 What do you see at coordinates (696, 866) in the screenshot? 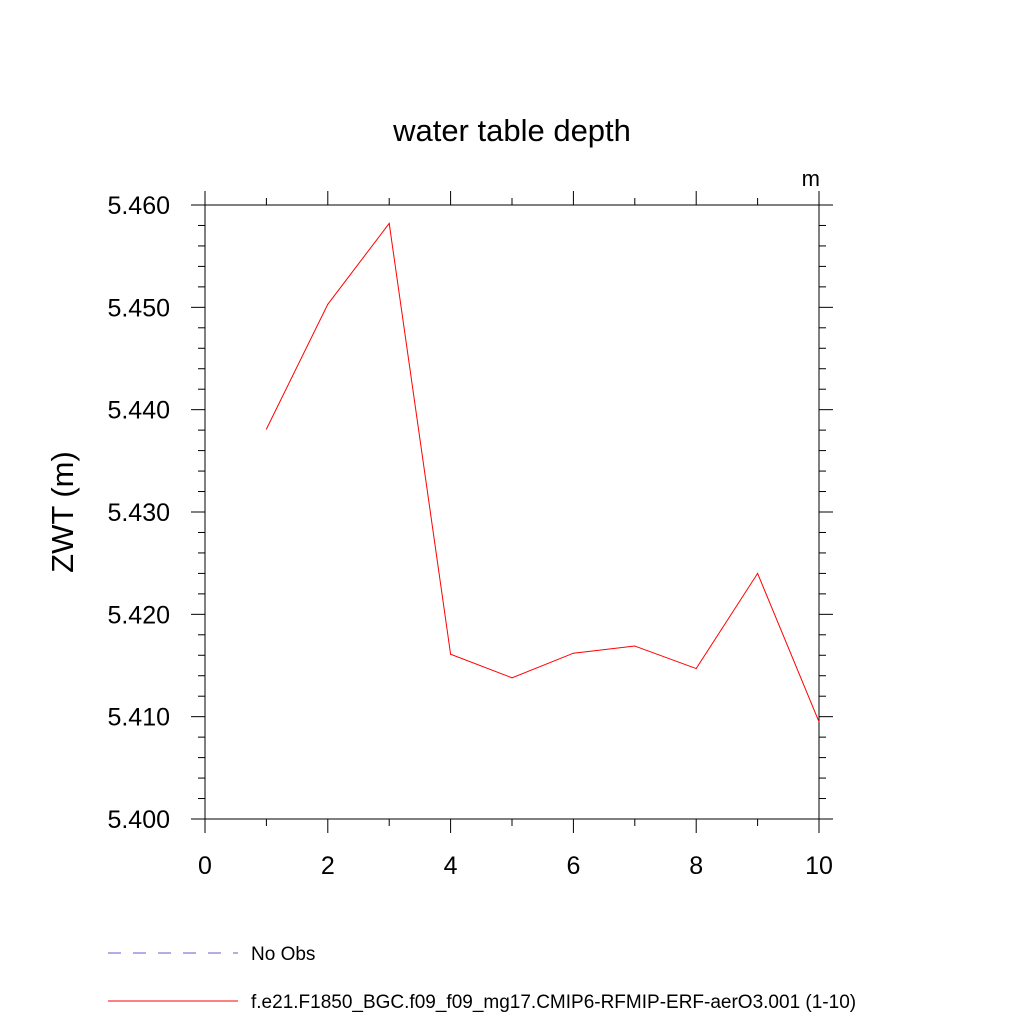
I see `x-tick-label: 8` at bounding box center [696, 866].